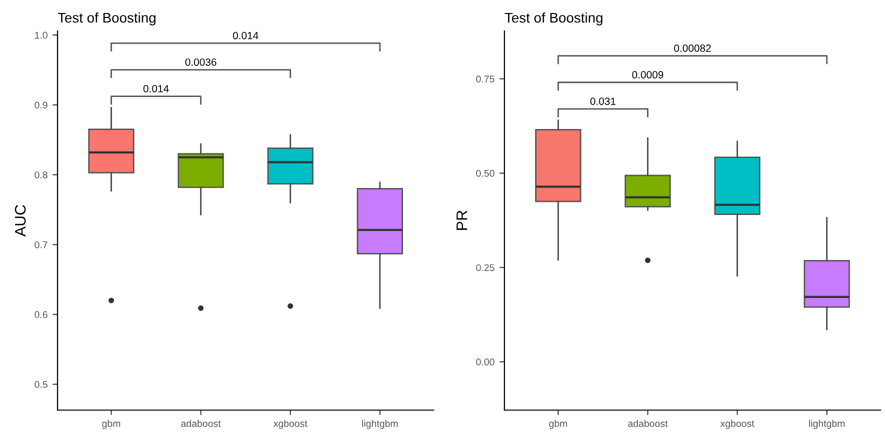  I want to click on y-tick-label: 0.8, so click(41, 174).